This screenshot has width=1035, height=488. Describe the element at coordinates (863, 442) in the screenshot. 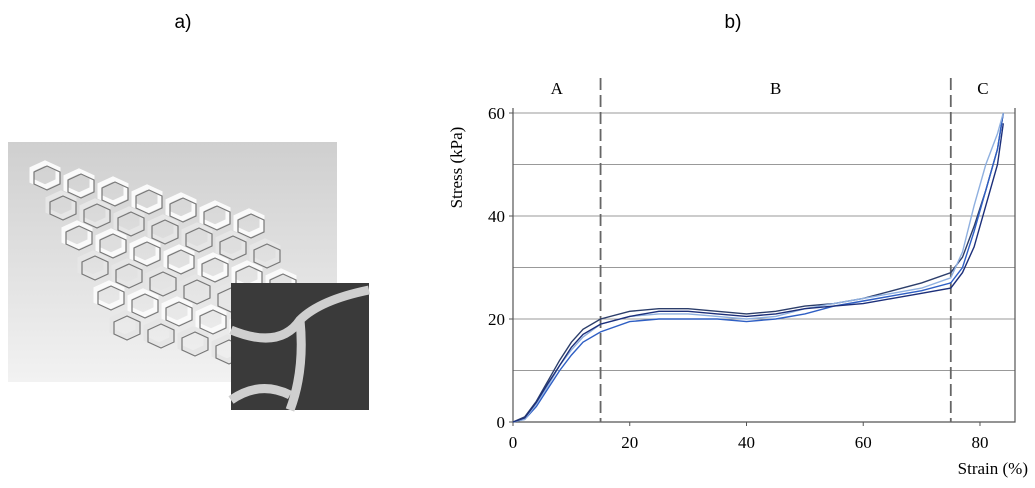

I see `x-tick-label: 60` at that location.